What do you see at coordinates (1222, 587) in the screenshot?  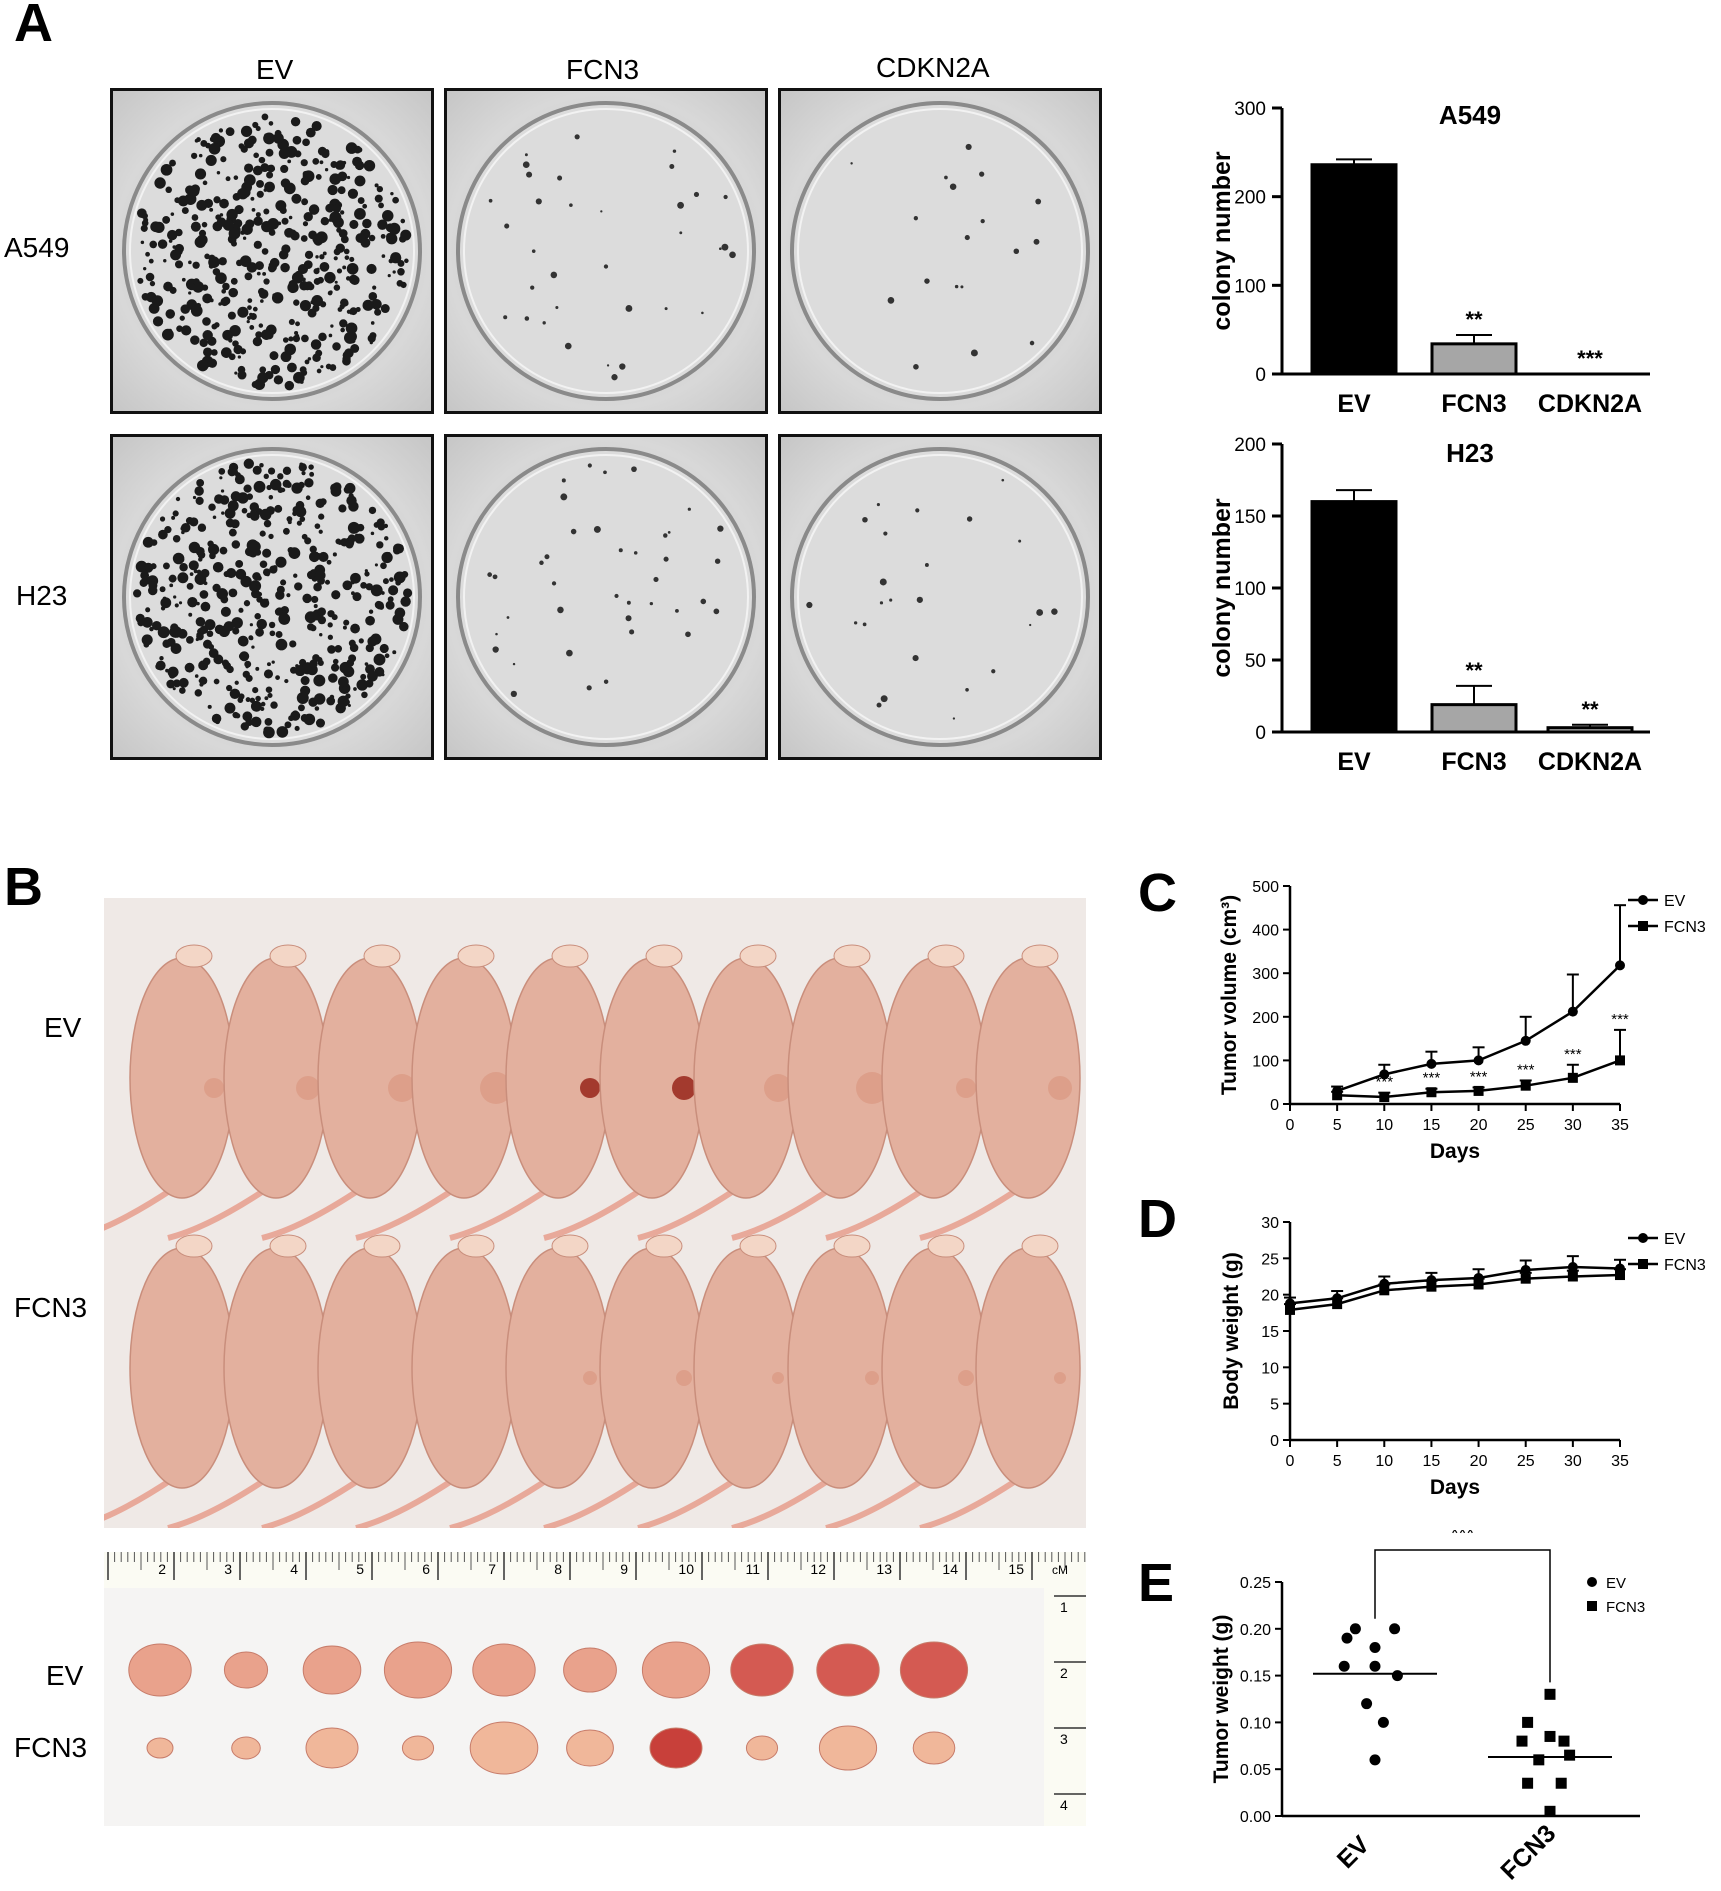 I see `y-axis-label: colony number` at bounding box center [1222, 587].